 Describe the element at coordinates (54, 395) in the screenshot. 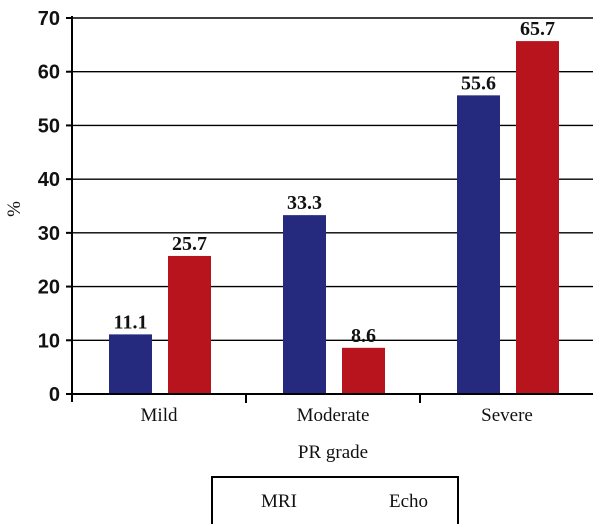

I see `y-tick-label: 0` at that location.